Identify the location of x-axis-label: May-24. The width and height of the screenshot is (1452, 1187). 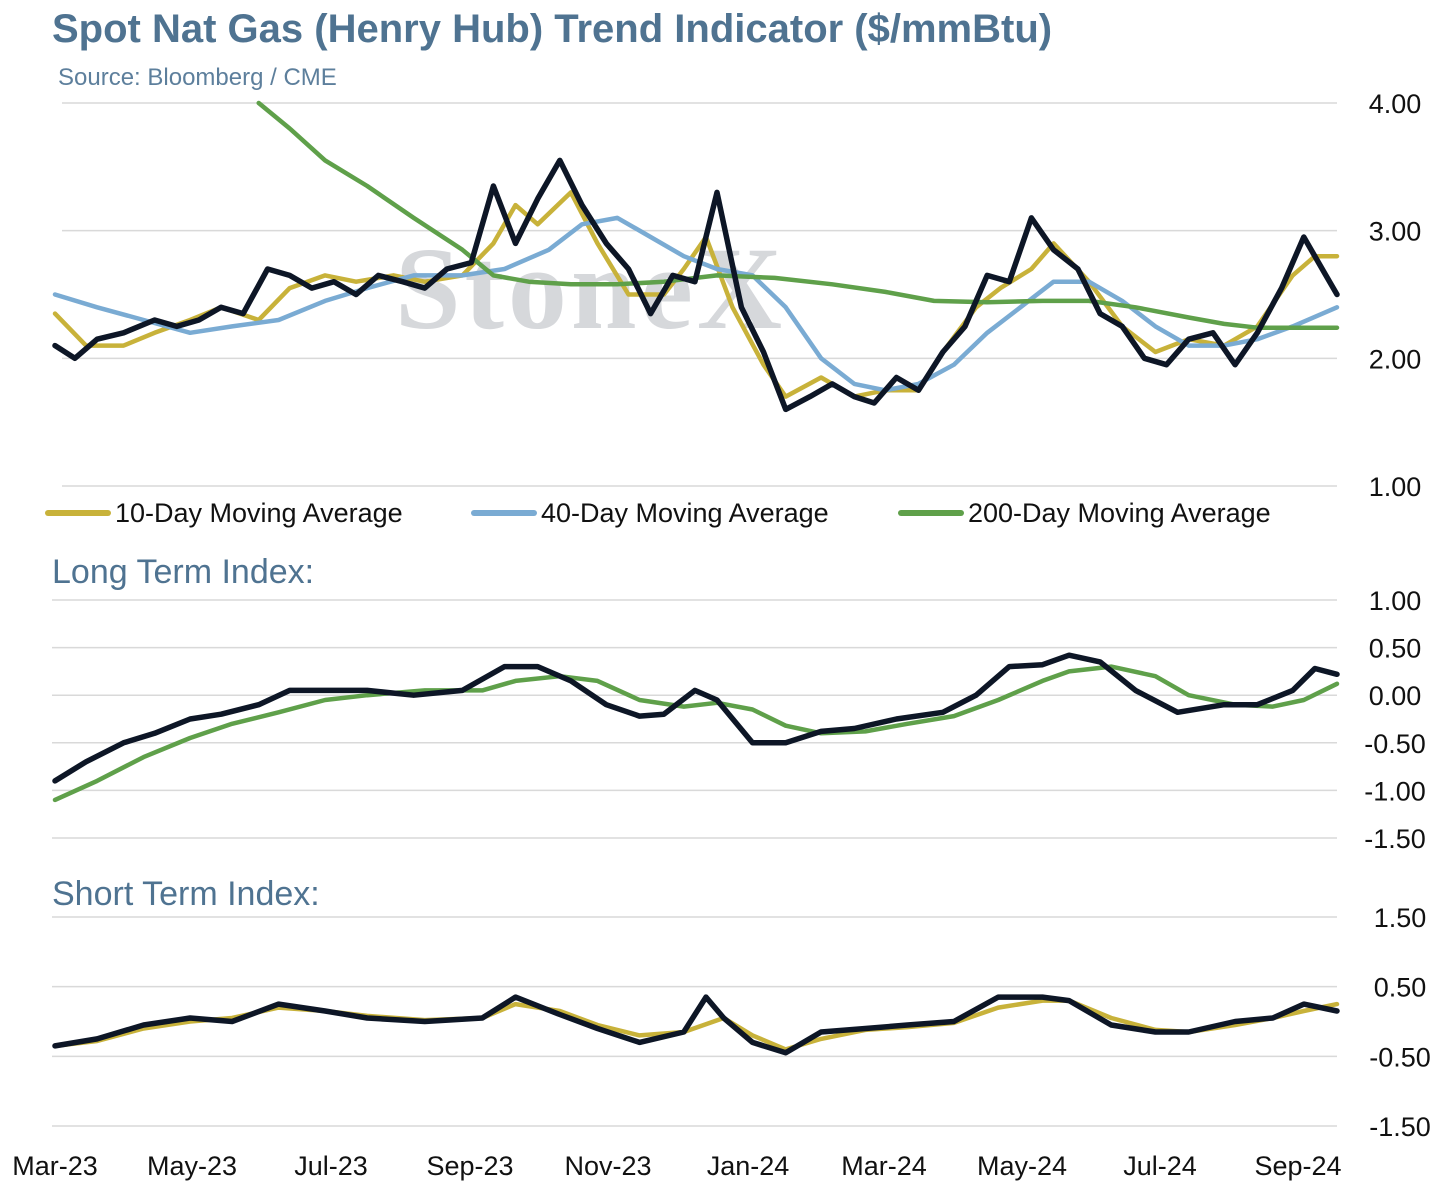
(1022, 1166).